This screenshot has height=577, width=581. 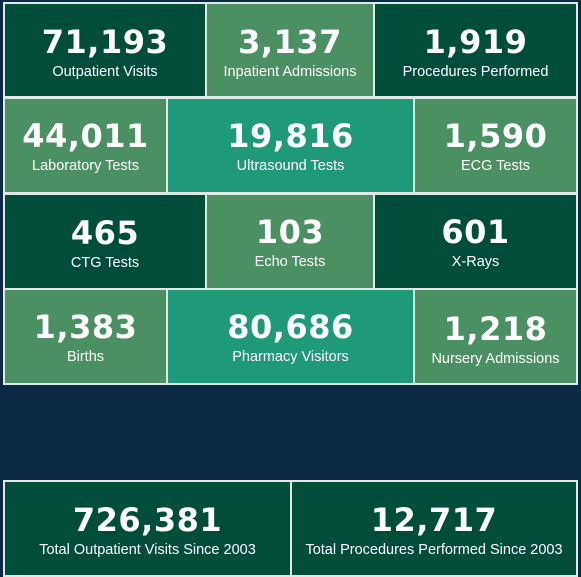 What do you see at coordinates (475, 232) in the screenshot?
I see `stat-value: 601` at bounding box center [475, 232].